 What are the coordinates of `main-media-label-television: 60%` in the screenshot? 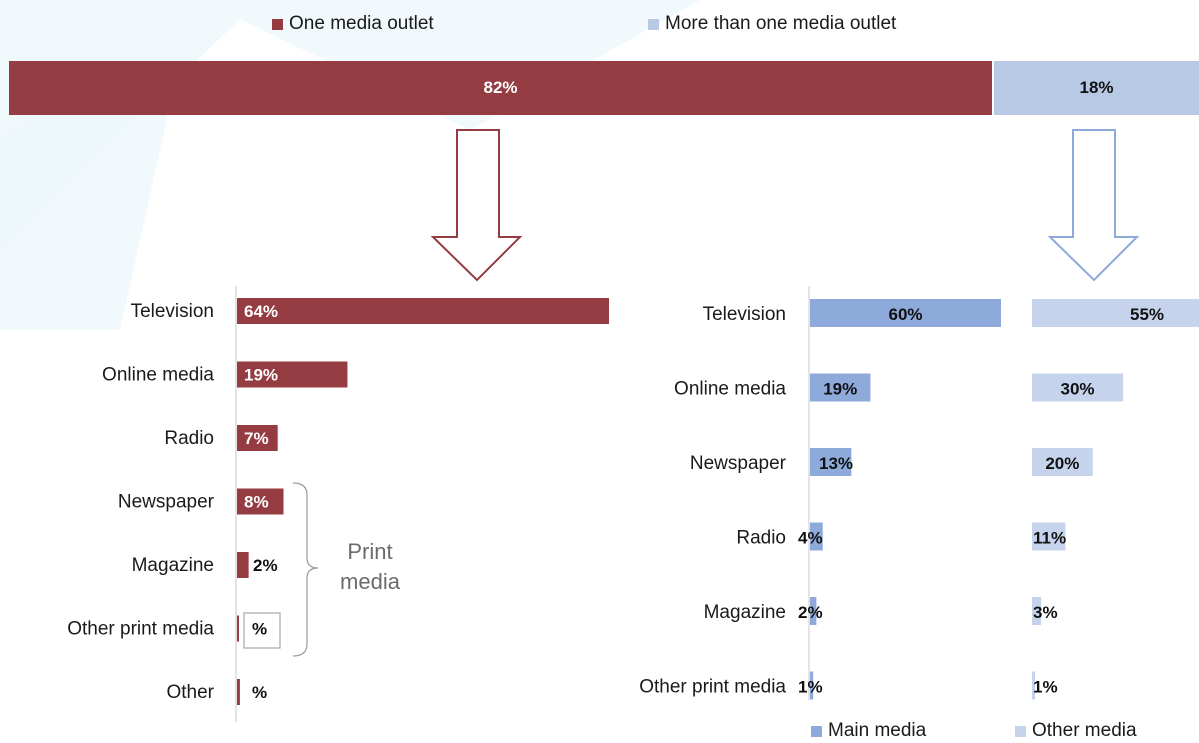 It's located at (905, 314).